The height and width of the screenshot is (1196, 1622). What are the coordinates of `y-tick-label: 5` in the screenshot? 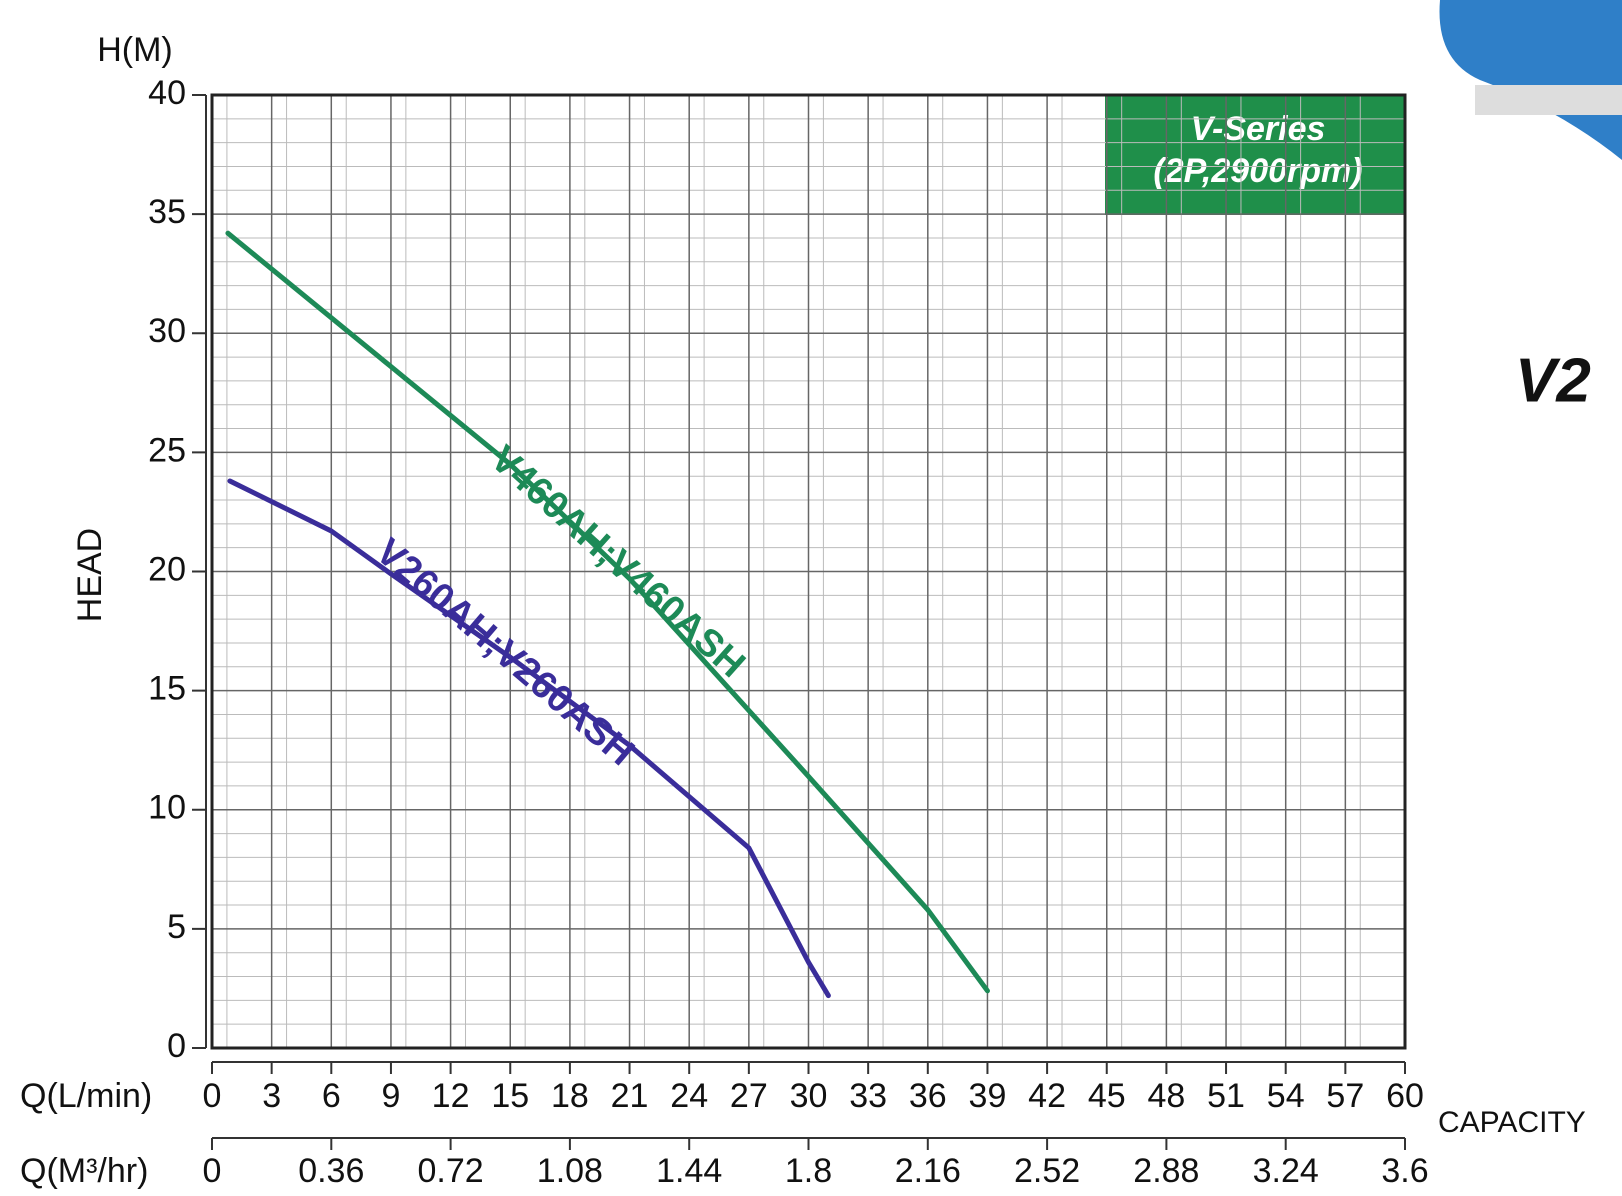 It's located at (176, 927).